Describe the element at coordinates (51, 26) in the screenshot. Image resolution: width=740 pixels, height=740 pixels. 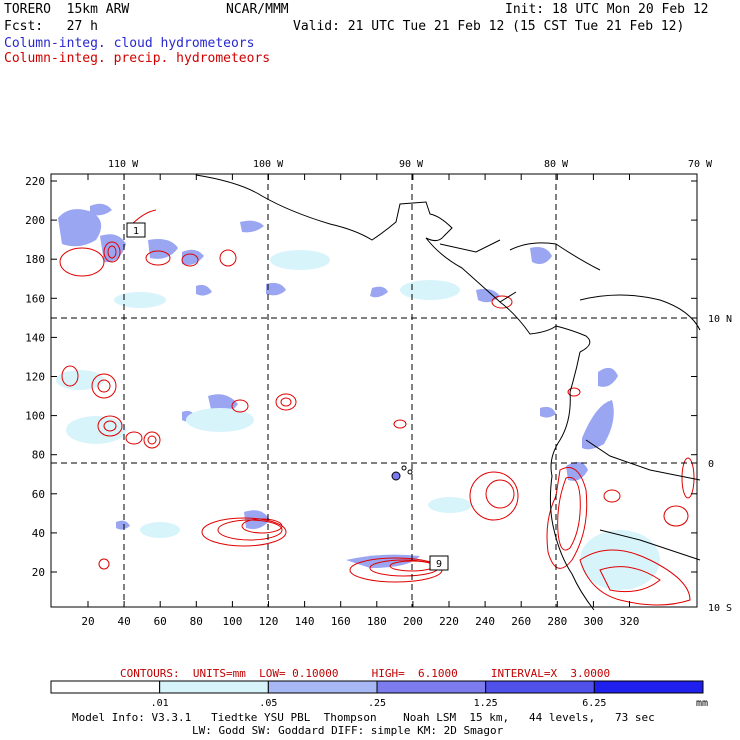
I see `forecast-hour: Fcst: 27 h` at that location.